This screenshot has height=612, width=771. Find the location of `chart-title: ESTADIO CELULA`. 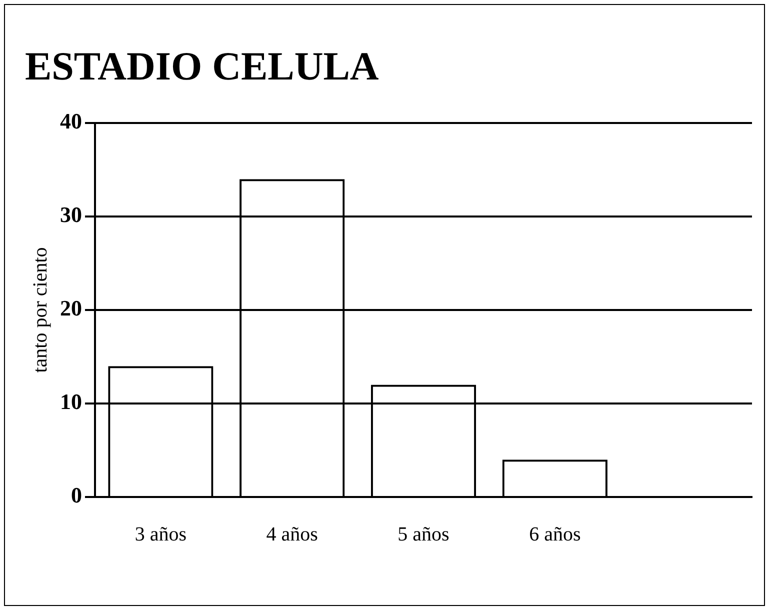

chart-title: ESTADIO CELULA is located at coordinates (202, 65).